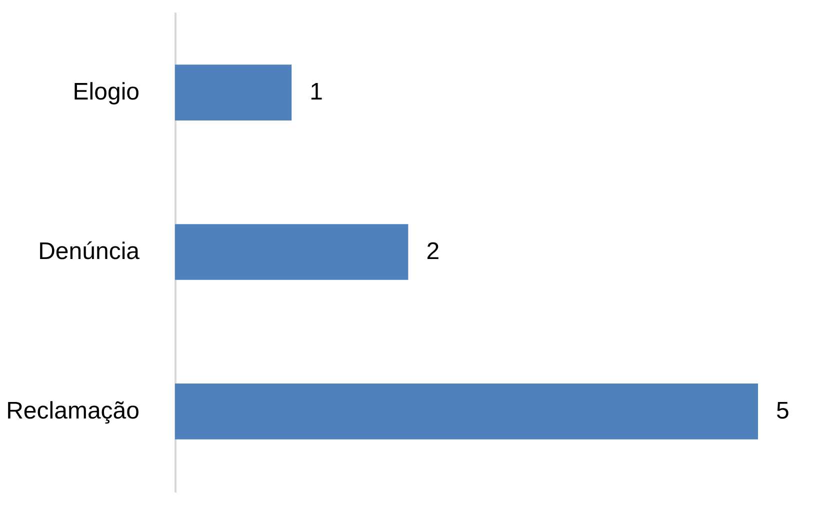 The image size is (840, 524). What do you see at coordinates (106, 92) in the screenshot?
I see `y-tick-label: Elogio` at bounding box center [106, 92].